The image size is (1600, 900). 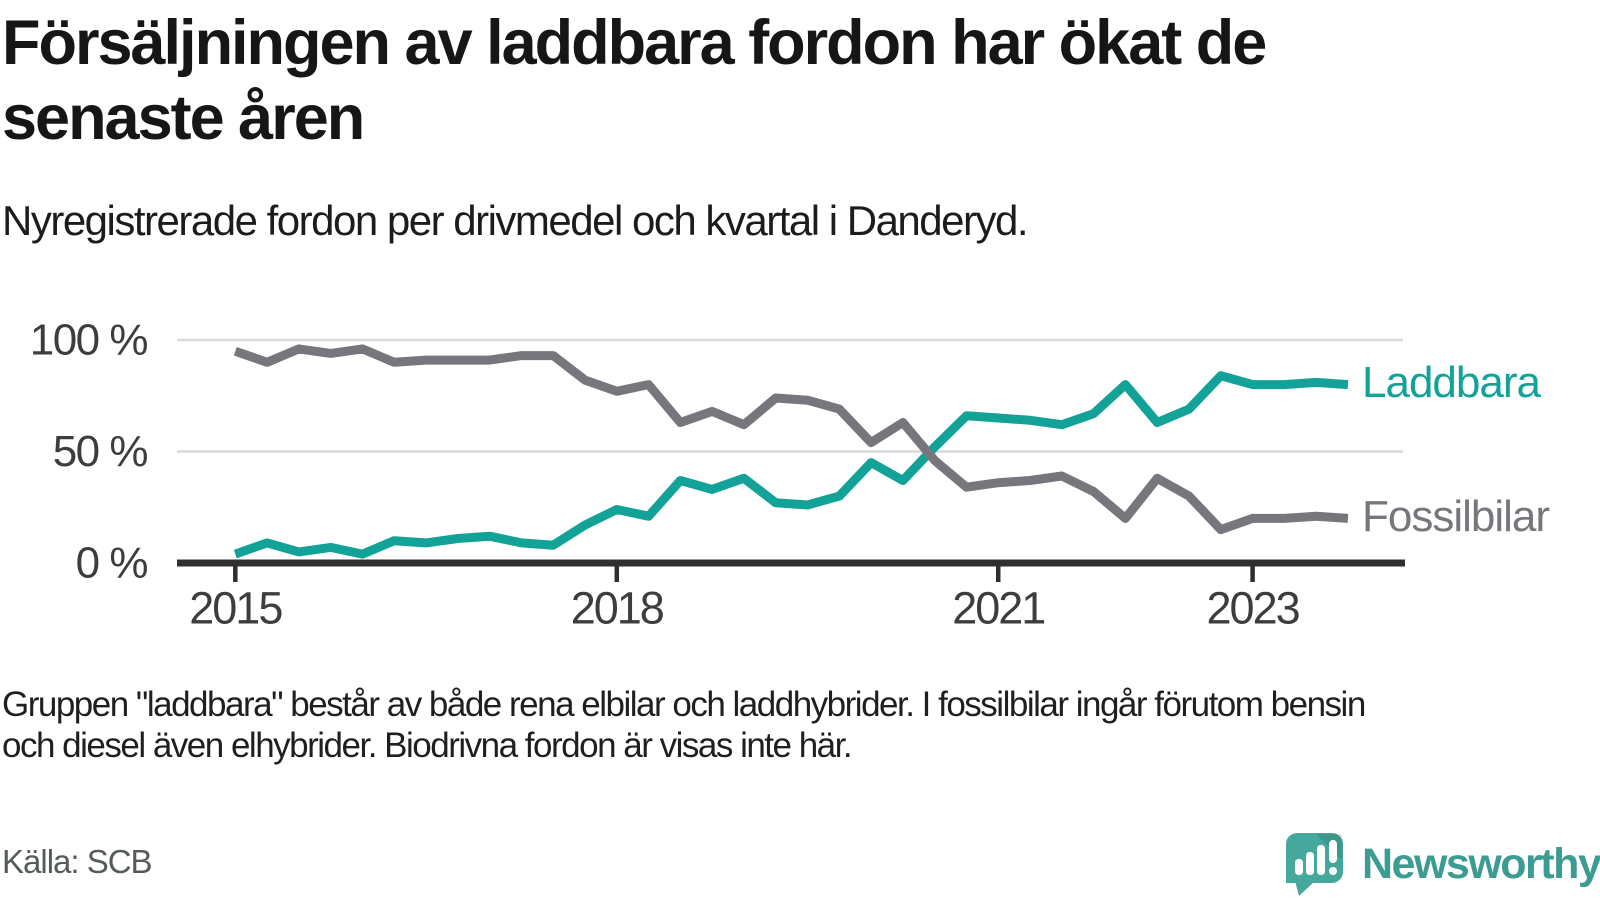 I want to click on x-axis-label-2023: 2023, so click(x=1253, y=608).